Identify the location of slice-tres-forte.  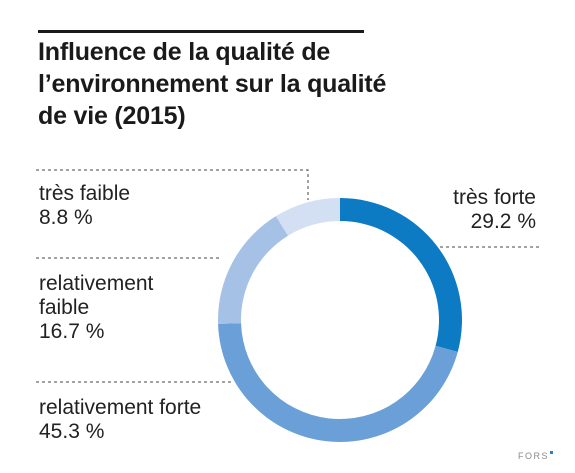
(401, 275).